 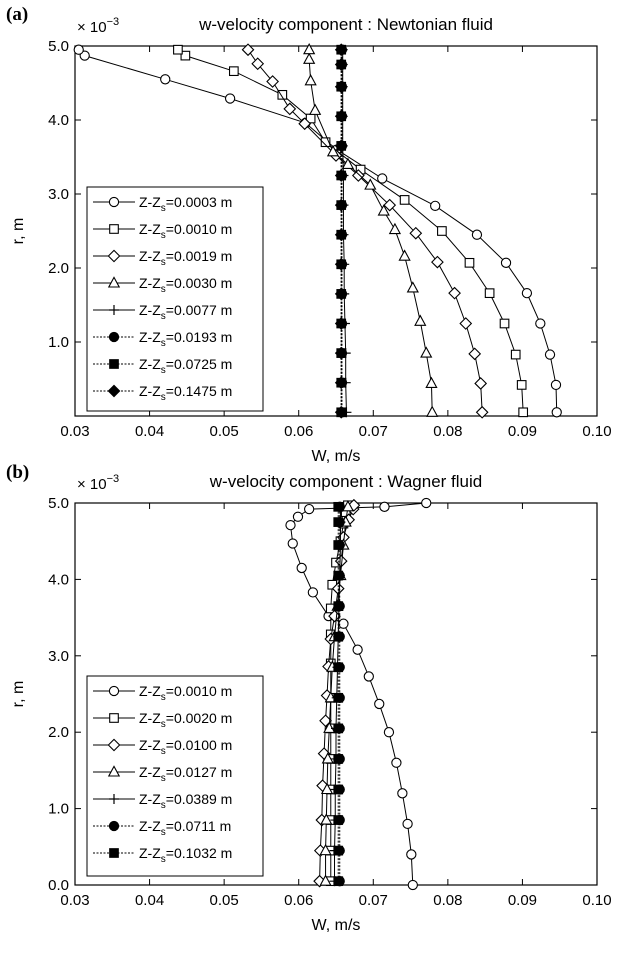 I want to click on legend-item: Z-Zs=0.0003 m, so click(x=162, y=204).